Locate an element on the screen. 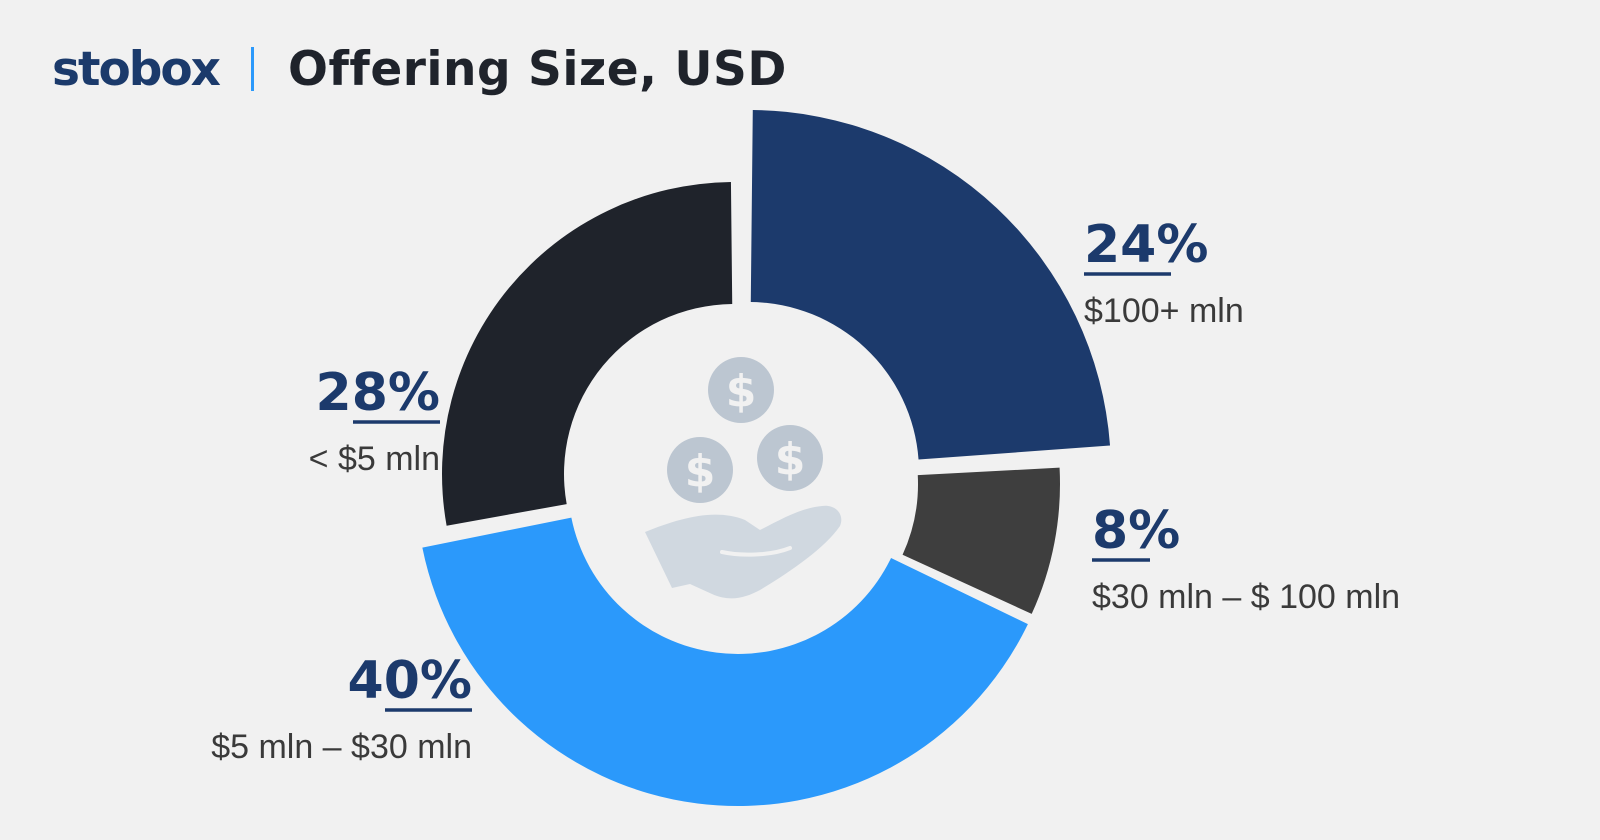 This screenshot has width=1600, height=840. slice-percent-label: 24% is located at coordinates (1146, 245).